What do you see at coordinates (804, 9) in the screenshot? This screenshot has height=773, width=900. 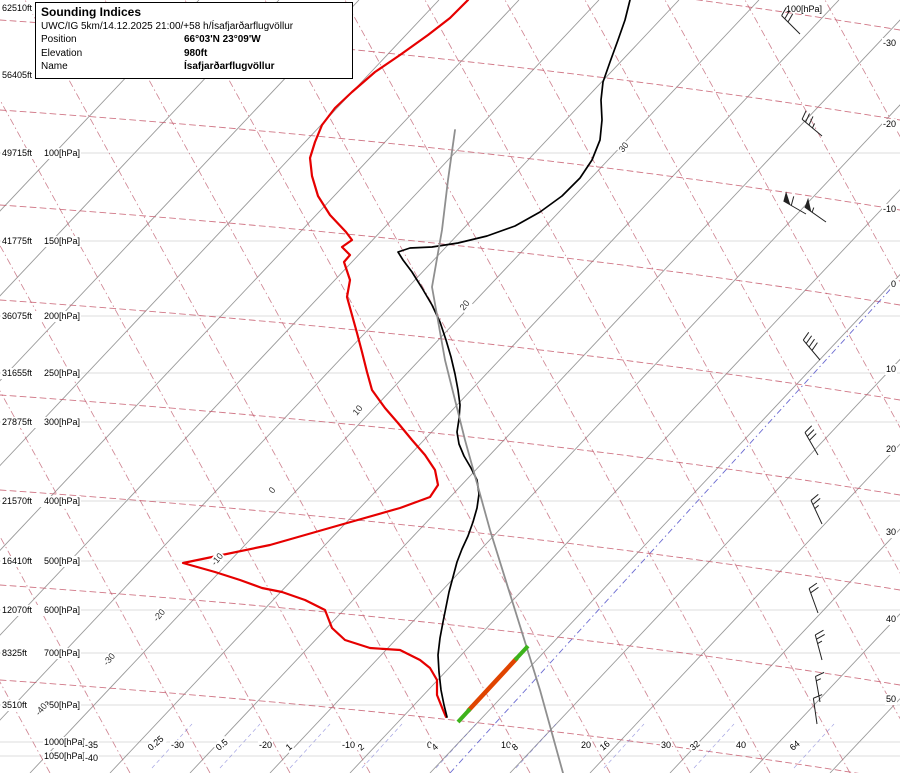 I see `top-right-pressure-label: 100[hPa]` at bounding box center [804, 9].